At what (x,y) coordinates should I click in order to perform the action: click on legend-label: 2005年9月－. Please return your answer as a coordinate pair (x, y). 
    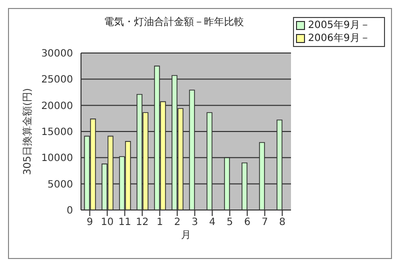
    Looking at the image, I should click on (339, 25).